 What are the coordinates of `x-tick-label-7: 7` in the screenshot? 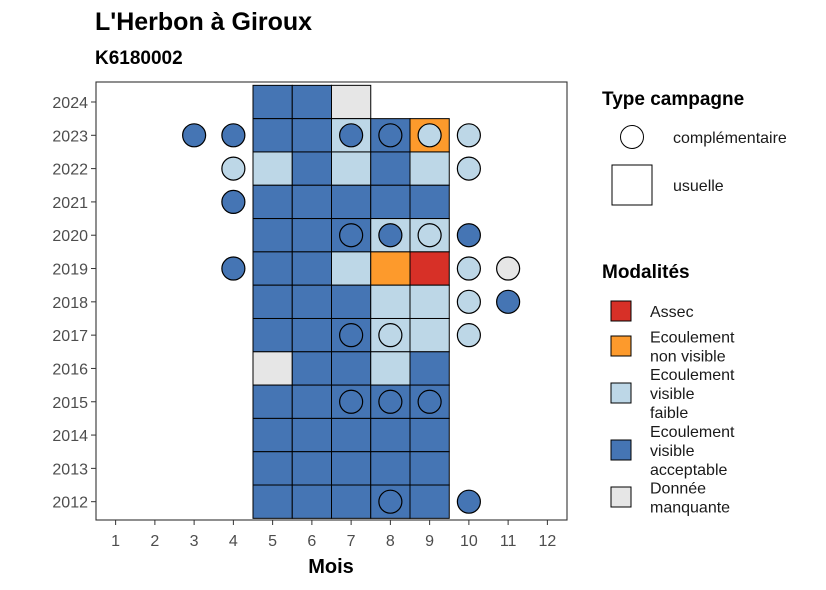 It's located at (351, 541).